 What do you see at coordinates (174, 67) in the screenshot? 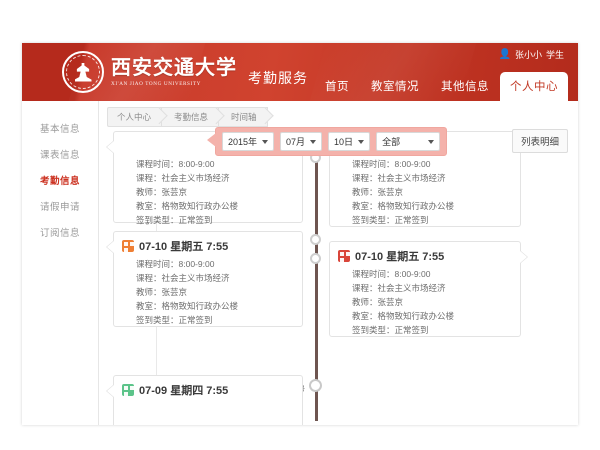
I see `brand-name-cn: 西安交通大学` at bounding box center [174, 67].